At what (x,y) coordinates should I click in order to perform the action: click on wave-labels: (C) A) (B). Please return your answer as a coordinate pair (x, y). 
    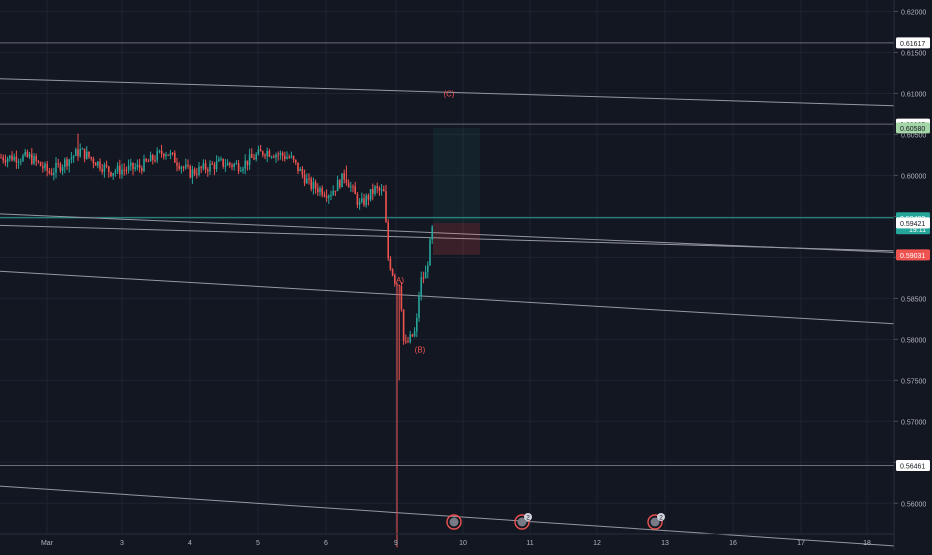
    Looking at the image, I should click on (425, 222).